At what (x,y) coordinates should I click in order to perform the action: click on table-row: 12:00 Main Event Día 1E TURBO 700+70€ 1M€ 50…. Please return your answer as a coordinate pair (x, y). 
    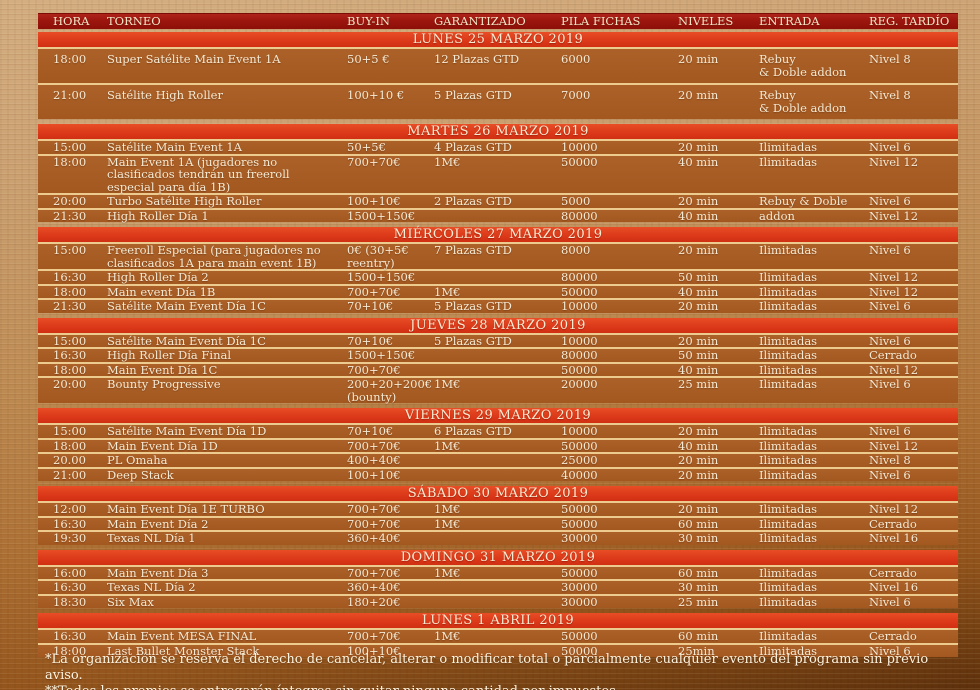
    Looking at the image, I should click on (498, 509).